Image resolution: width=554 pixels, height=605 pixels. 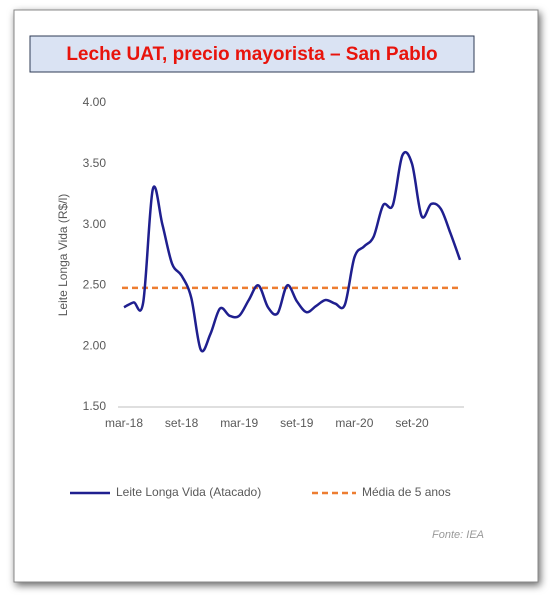 I want to click on legend-label: Leite Longa Vida (Atacado), so click(x=188, y=492).